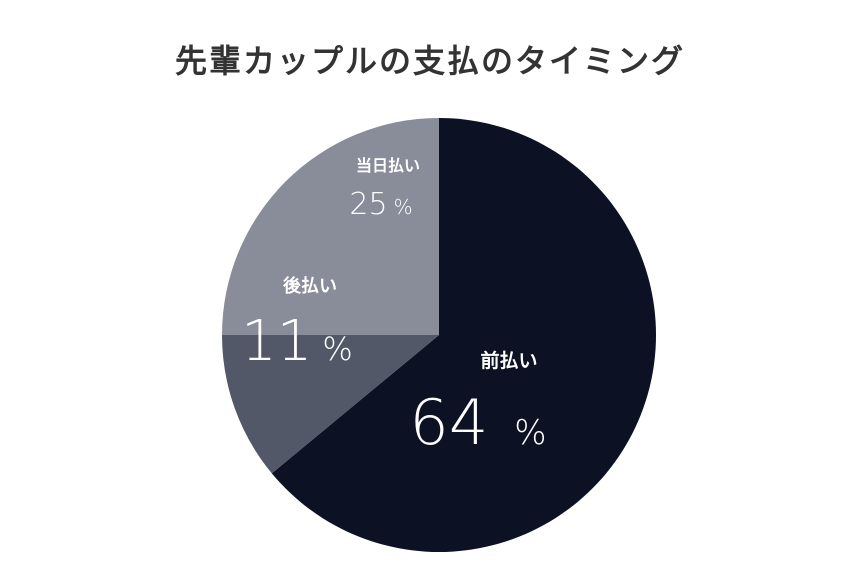 This screenshot has height=584, width=860. I want to click on slice-value: 25%, so click(380, 204).